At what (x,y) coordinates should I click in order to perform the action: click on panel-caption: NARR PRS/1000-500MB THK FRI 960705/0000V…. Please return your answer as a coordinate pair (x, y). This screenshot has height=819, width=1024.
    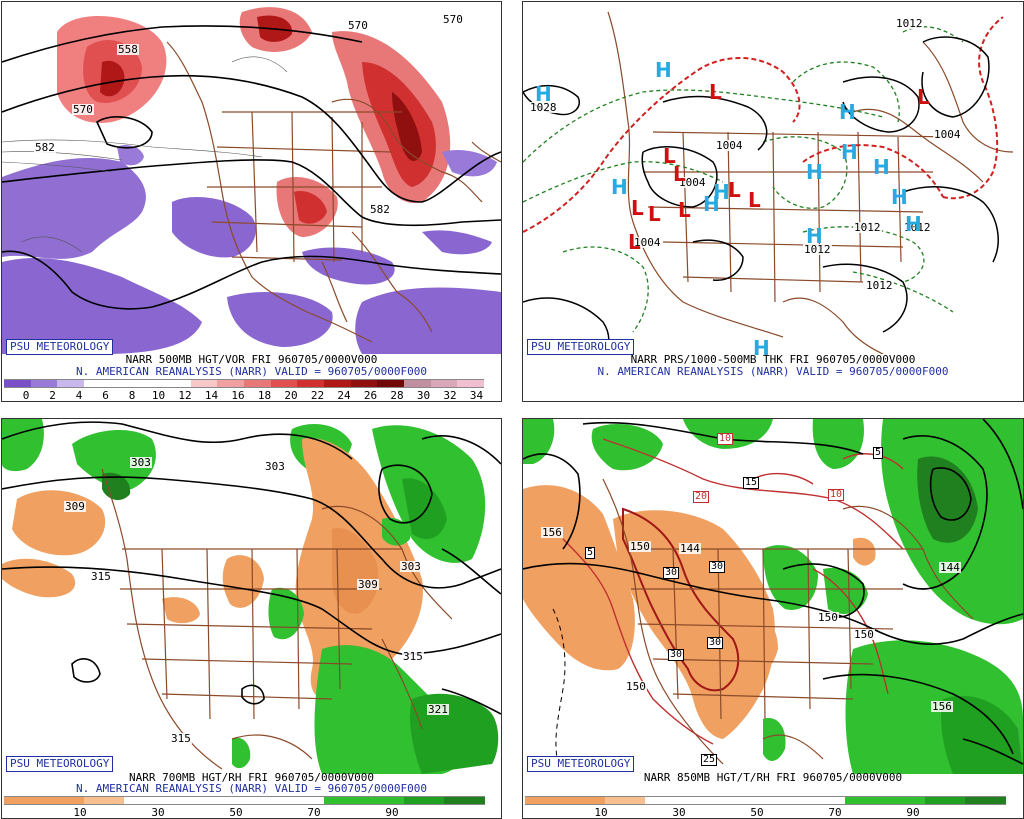
    Looking at the image, I should click on (773, 359).